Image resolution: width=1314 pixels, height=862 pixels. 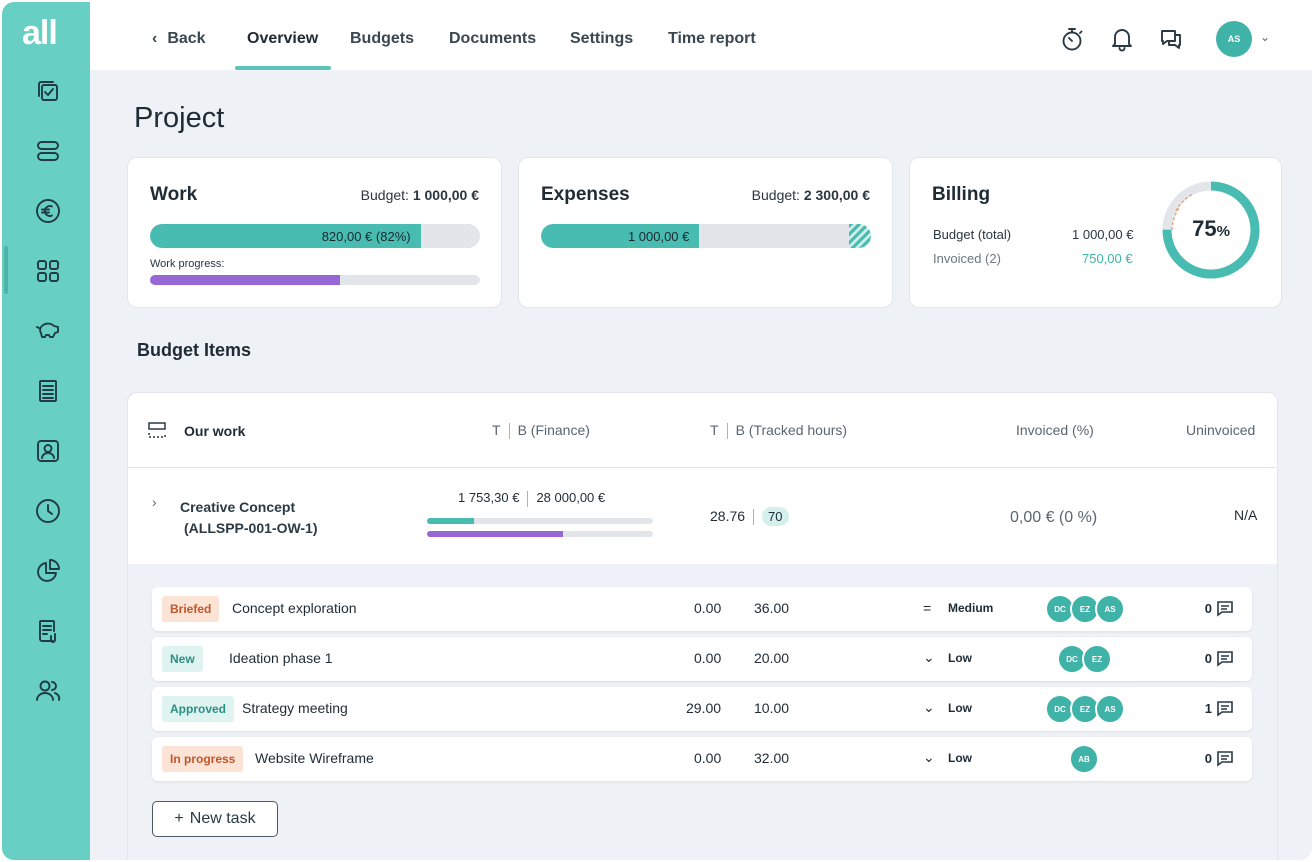 What do you see at coordinates (1097, 659) in the screenshot?
I see `assignee-avatar: EZ` at bounding box center [1097, 659].